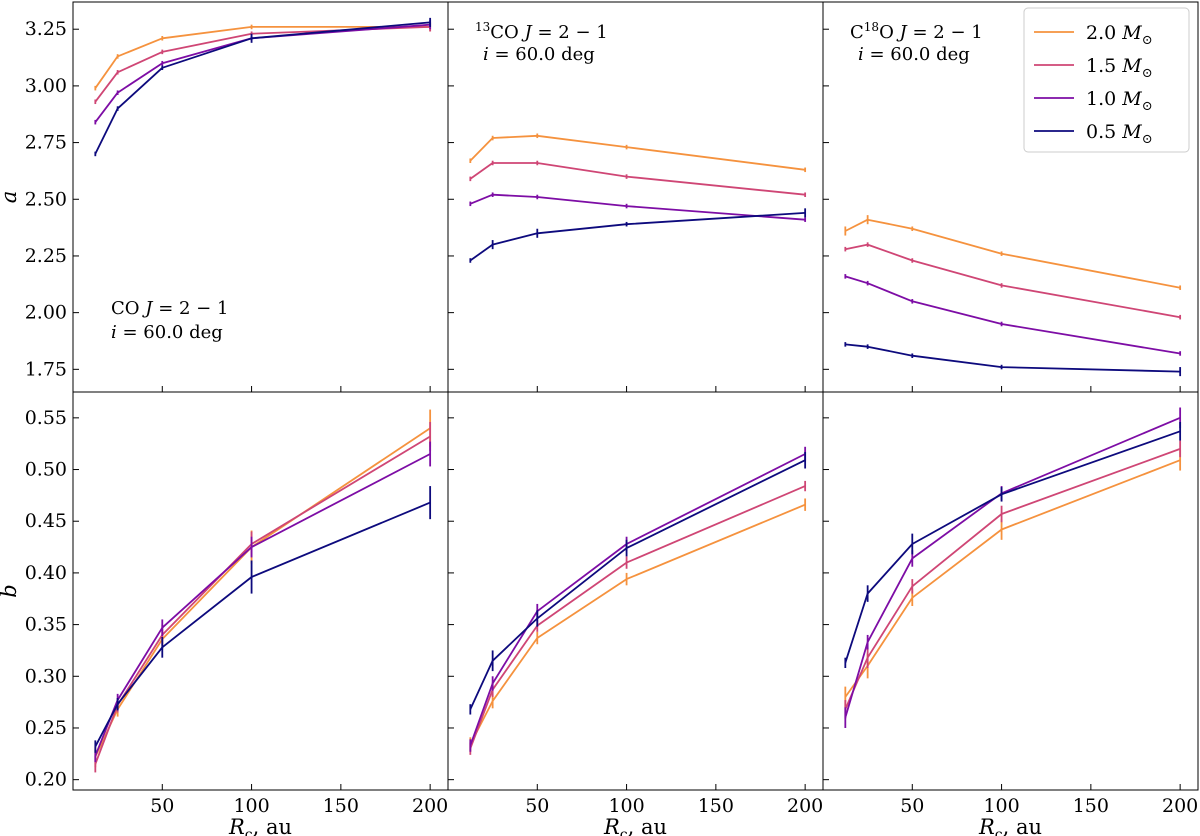 The image size is (1200, 836). I want to click on ytick-label: 0.20, so click(46, 780).